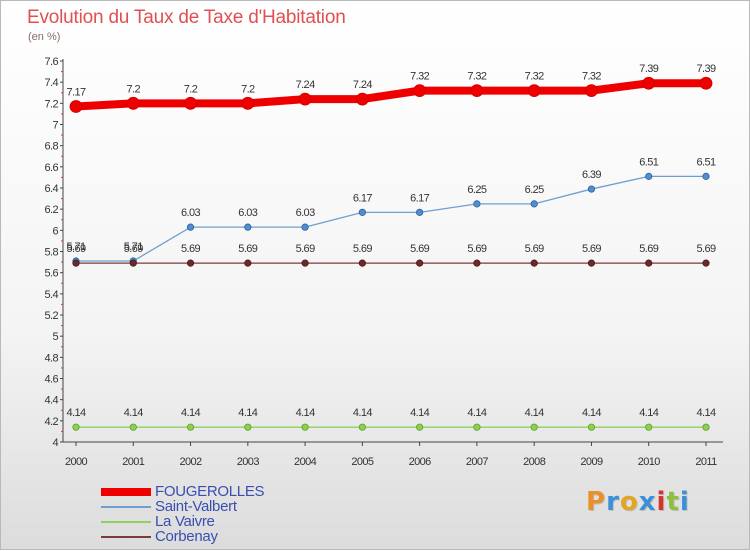 Image resolution: width=750 pixels, height=551 pixels. Describe the element at coordinates (185, 521) in the screenshot. I see `legend-label: La Vaivre` at that location.